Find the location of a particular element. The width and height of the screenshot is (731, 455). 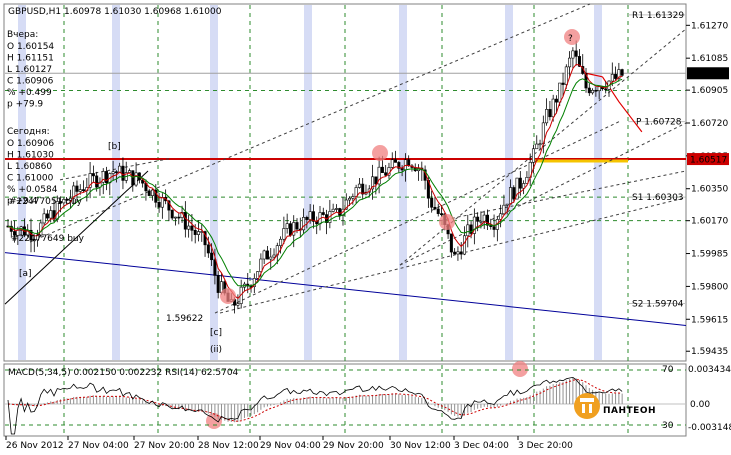

y-tick-label: 1.60720 is located at coordinates (709, 124).